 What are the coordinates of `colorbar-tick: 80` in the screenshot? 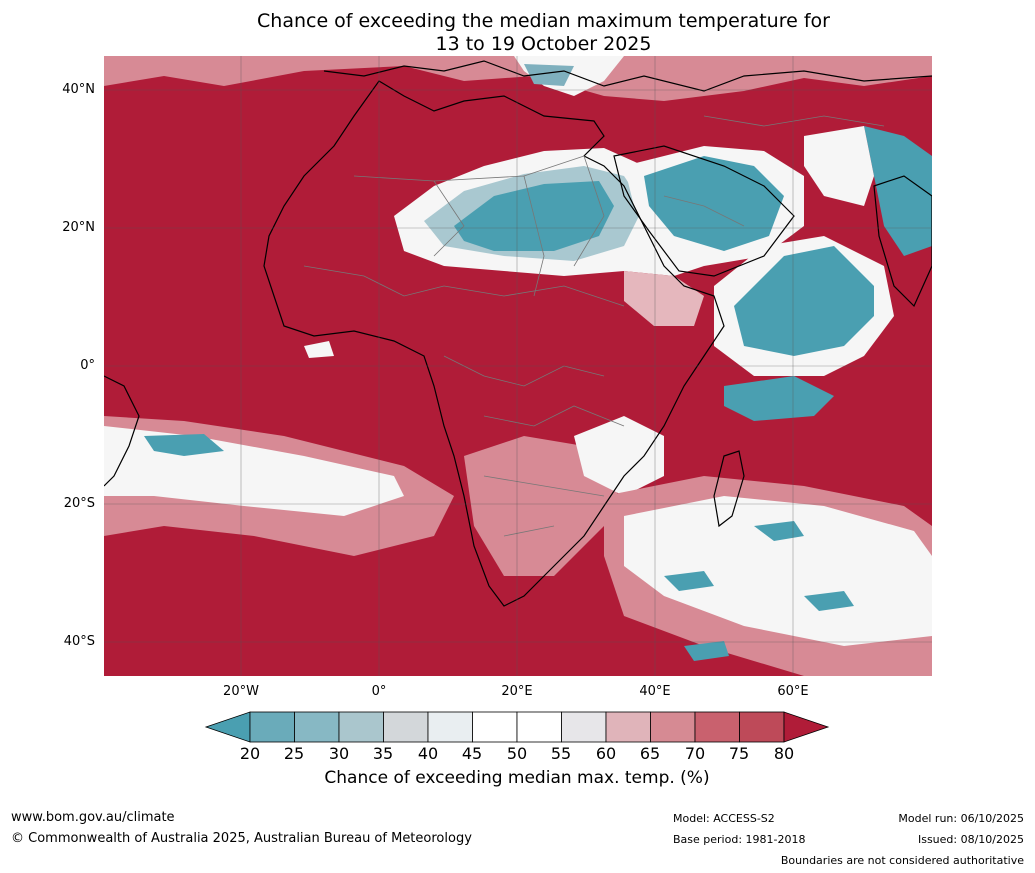 It's located at (784, 753).